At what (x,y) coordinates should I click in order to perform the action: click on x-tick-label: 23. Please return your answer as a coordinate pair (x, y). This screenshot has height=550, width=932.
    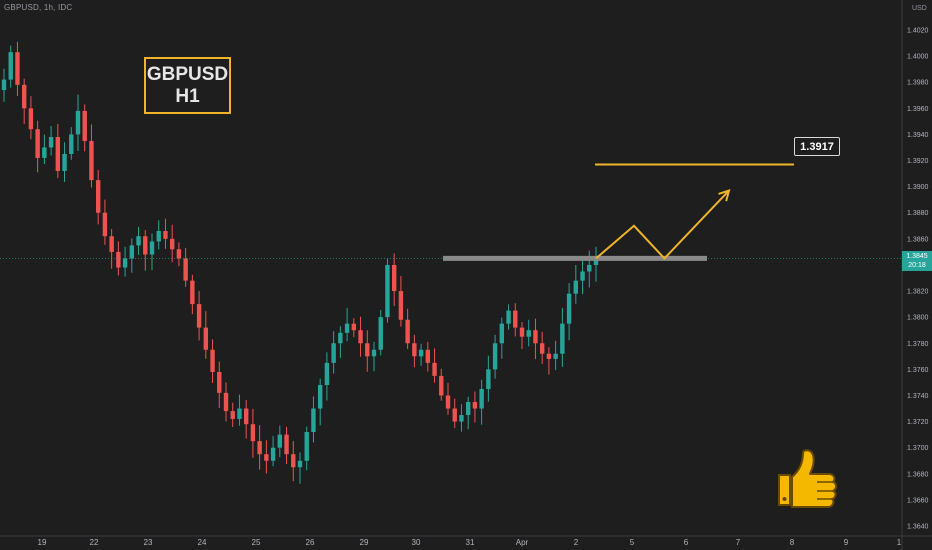
    Looking at the image, I should click on (148, 542).